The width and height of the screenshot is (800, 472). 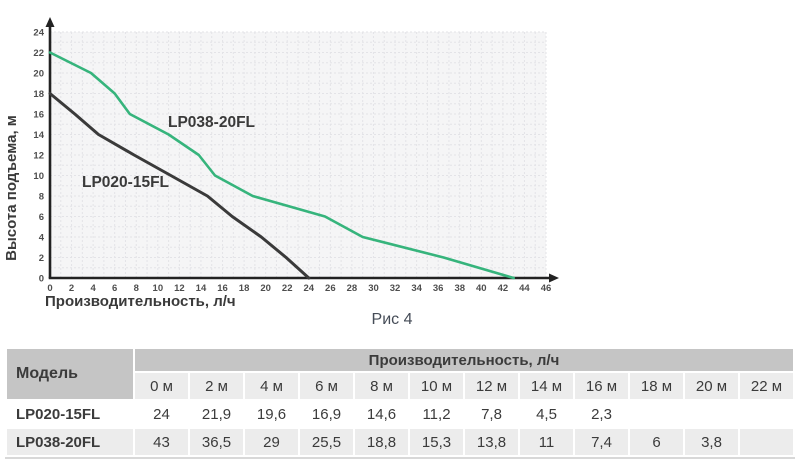 I want to click on group-header: Производительность, л/ч, so click(x=464, y=360).